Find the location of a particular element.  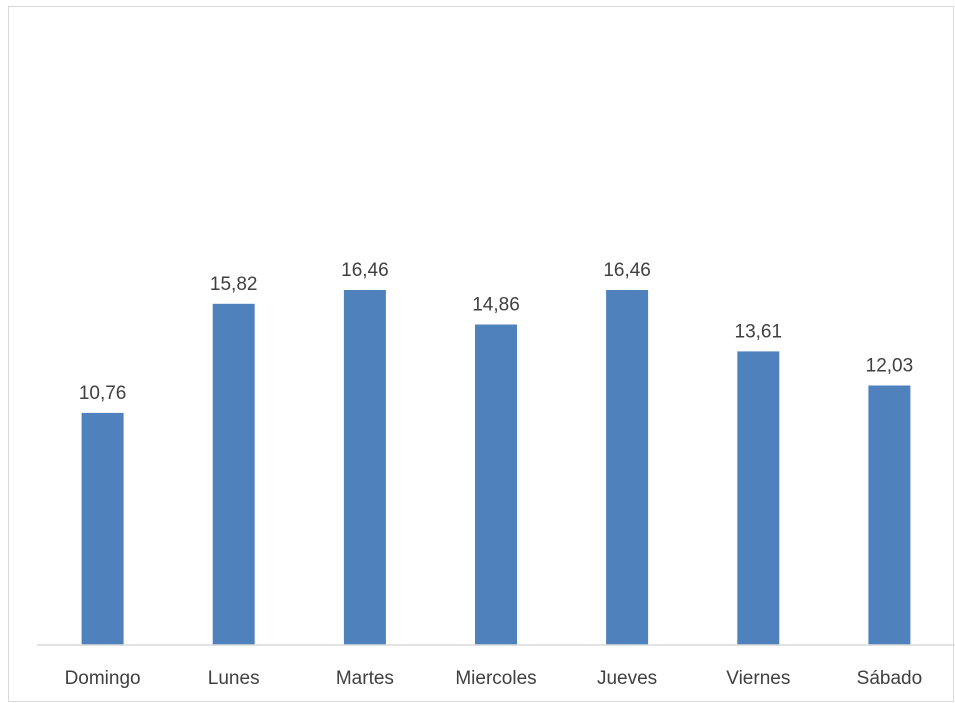

data-label-viernes: 13,61 is located at coordinates (759, 331).